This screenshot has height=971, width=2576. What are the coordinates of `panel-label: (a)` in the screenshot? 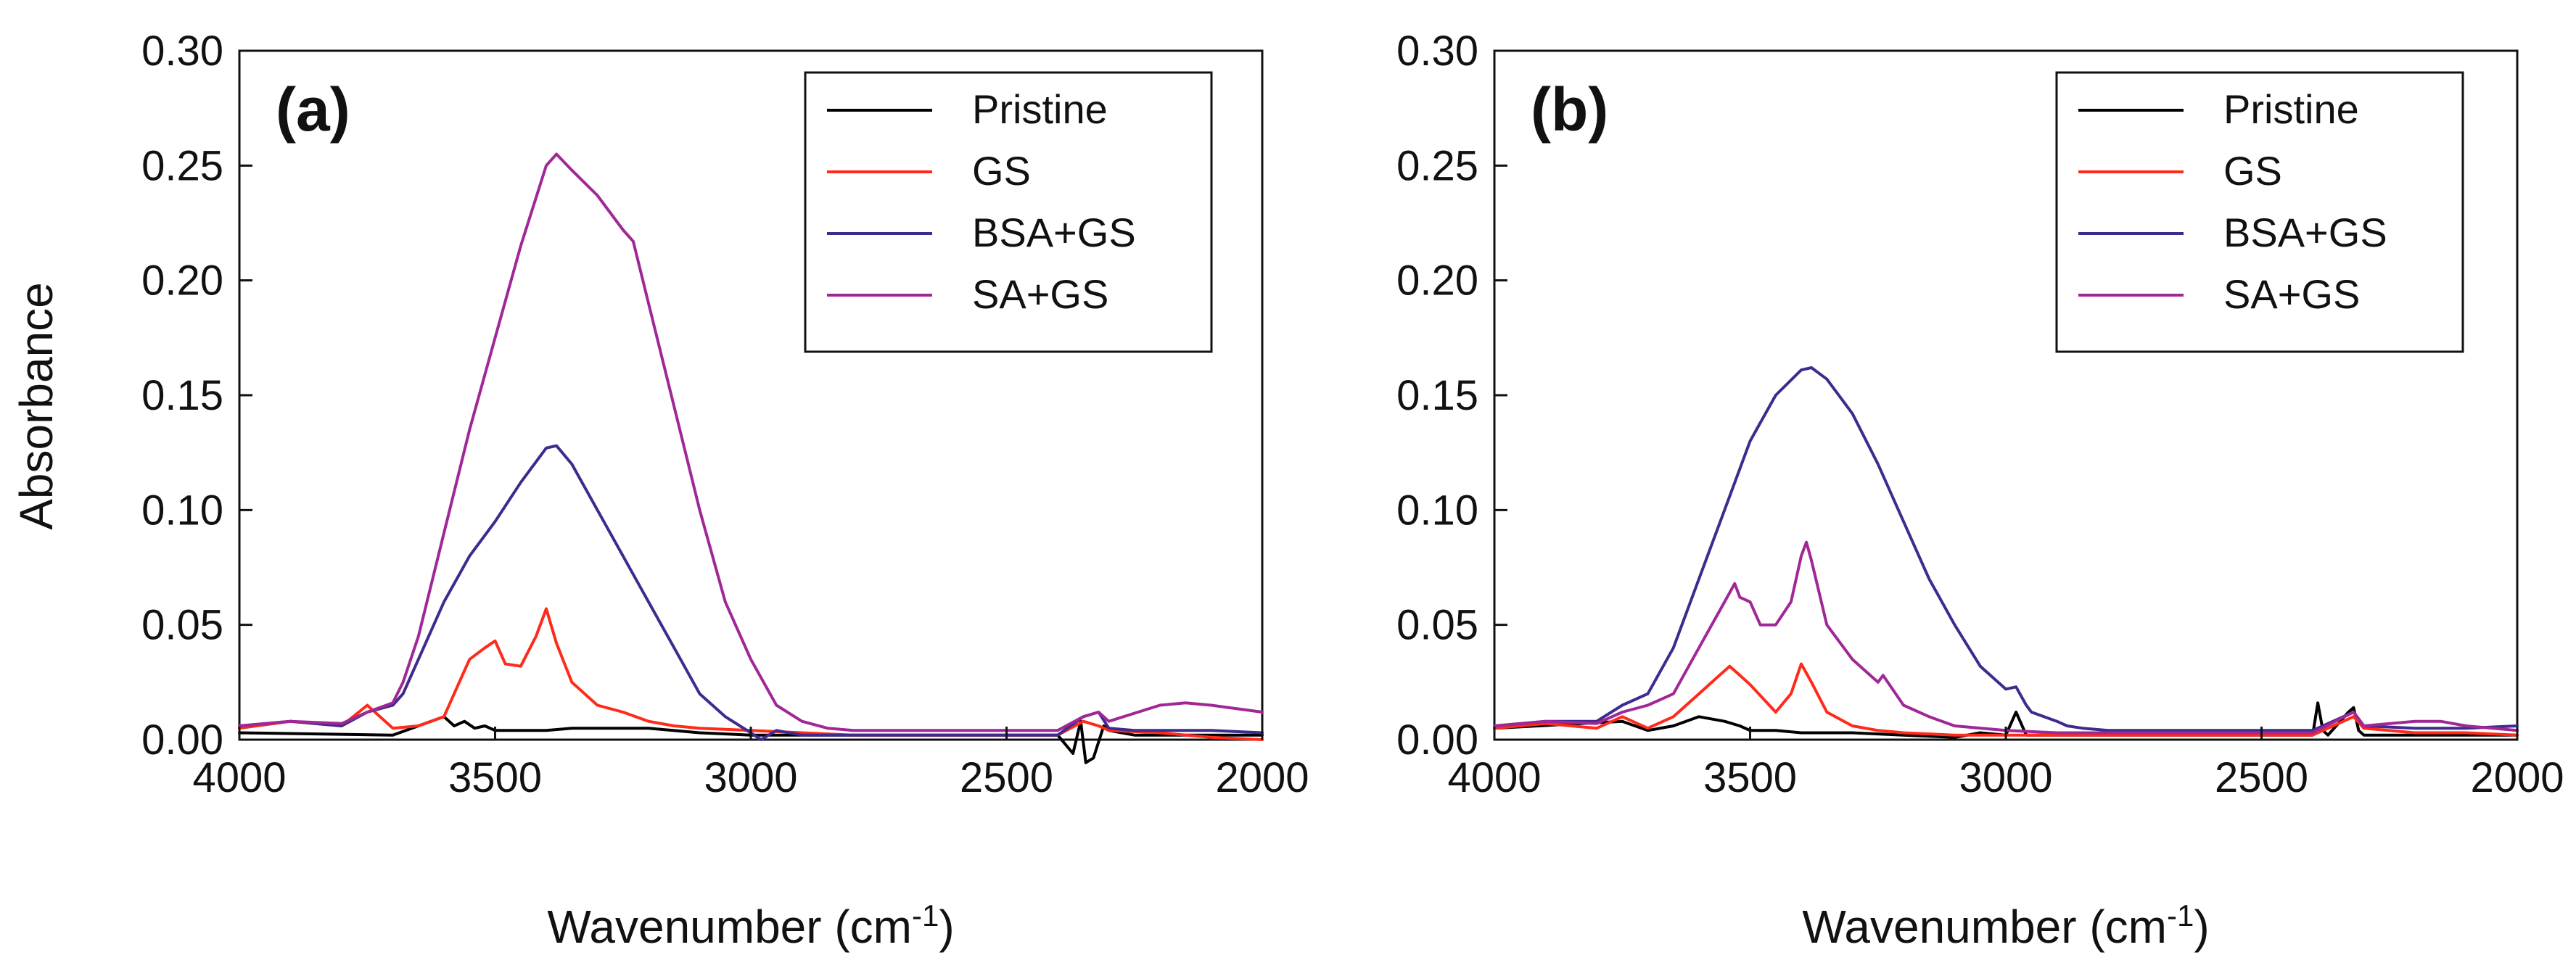 It's located at (313, 110).